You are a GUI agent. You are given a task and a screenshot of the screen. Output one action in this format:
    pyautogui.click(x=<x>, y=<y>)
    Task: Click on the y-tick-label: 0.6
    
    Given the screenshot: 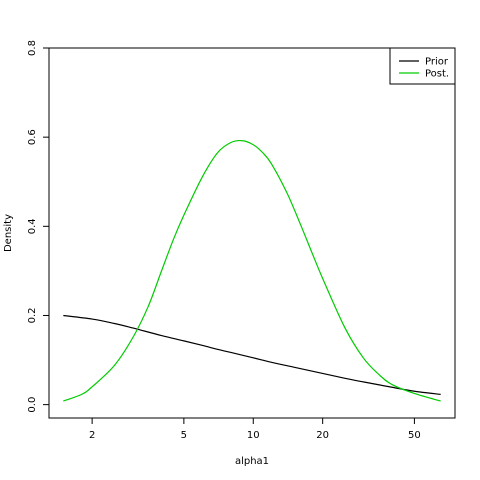 What is the action you would take?
    pyautogui.click(x=32, y=137)
    